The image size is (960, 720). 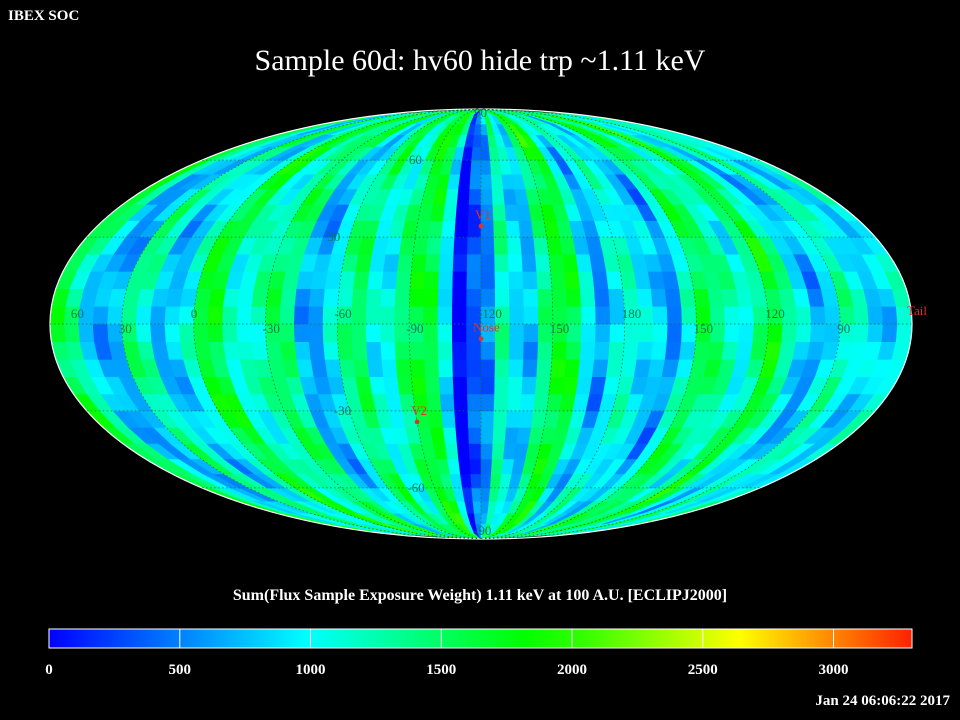 I want to click on colorbar-tick-label: 1500, so click(x=441, y=670).